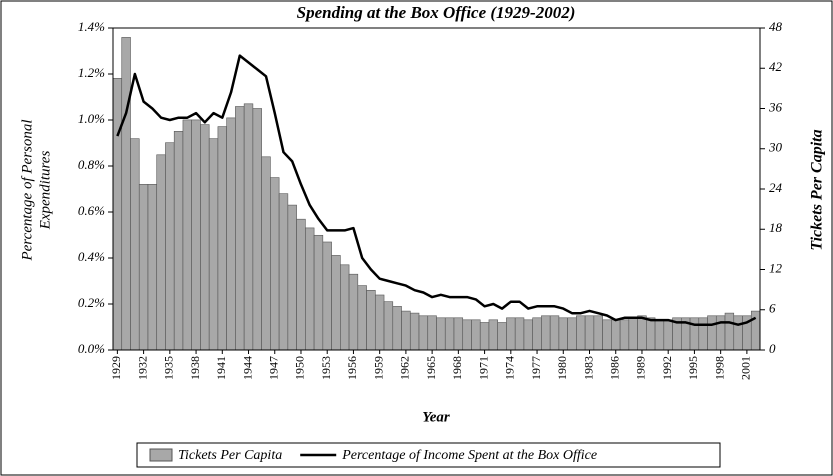  I want to click on x-tick-label: 1980, so click(562, 368).